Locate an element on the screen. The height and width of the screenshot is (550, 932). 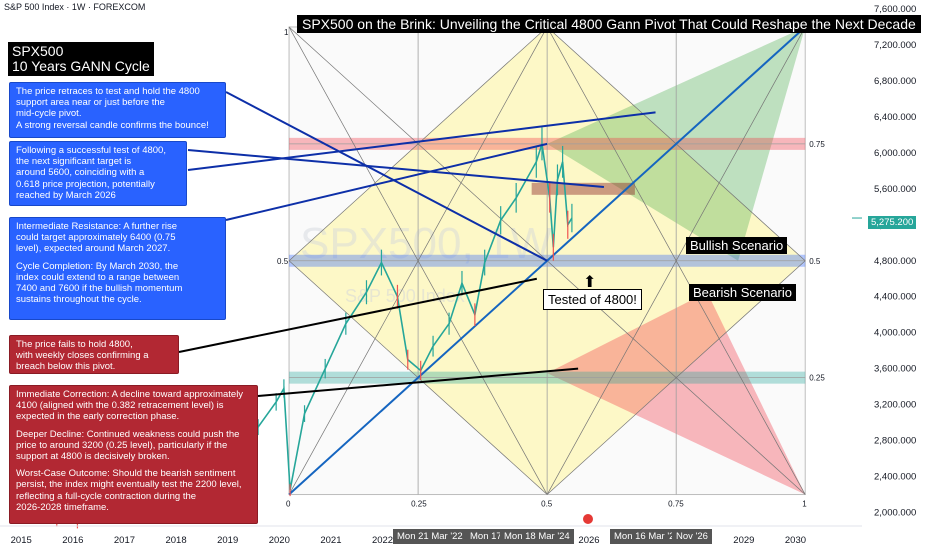
x-tick-2019: 2019 is located at coordinates (227, 540).